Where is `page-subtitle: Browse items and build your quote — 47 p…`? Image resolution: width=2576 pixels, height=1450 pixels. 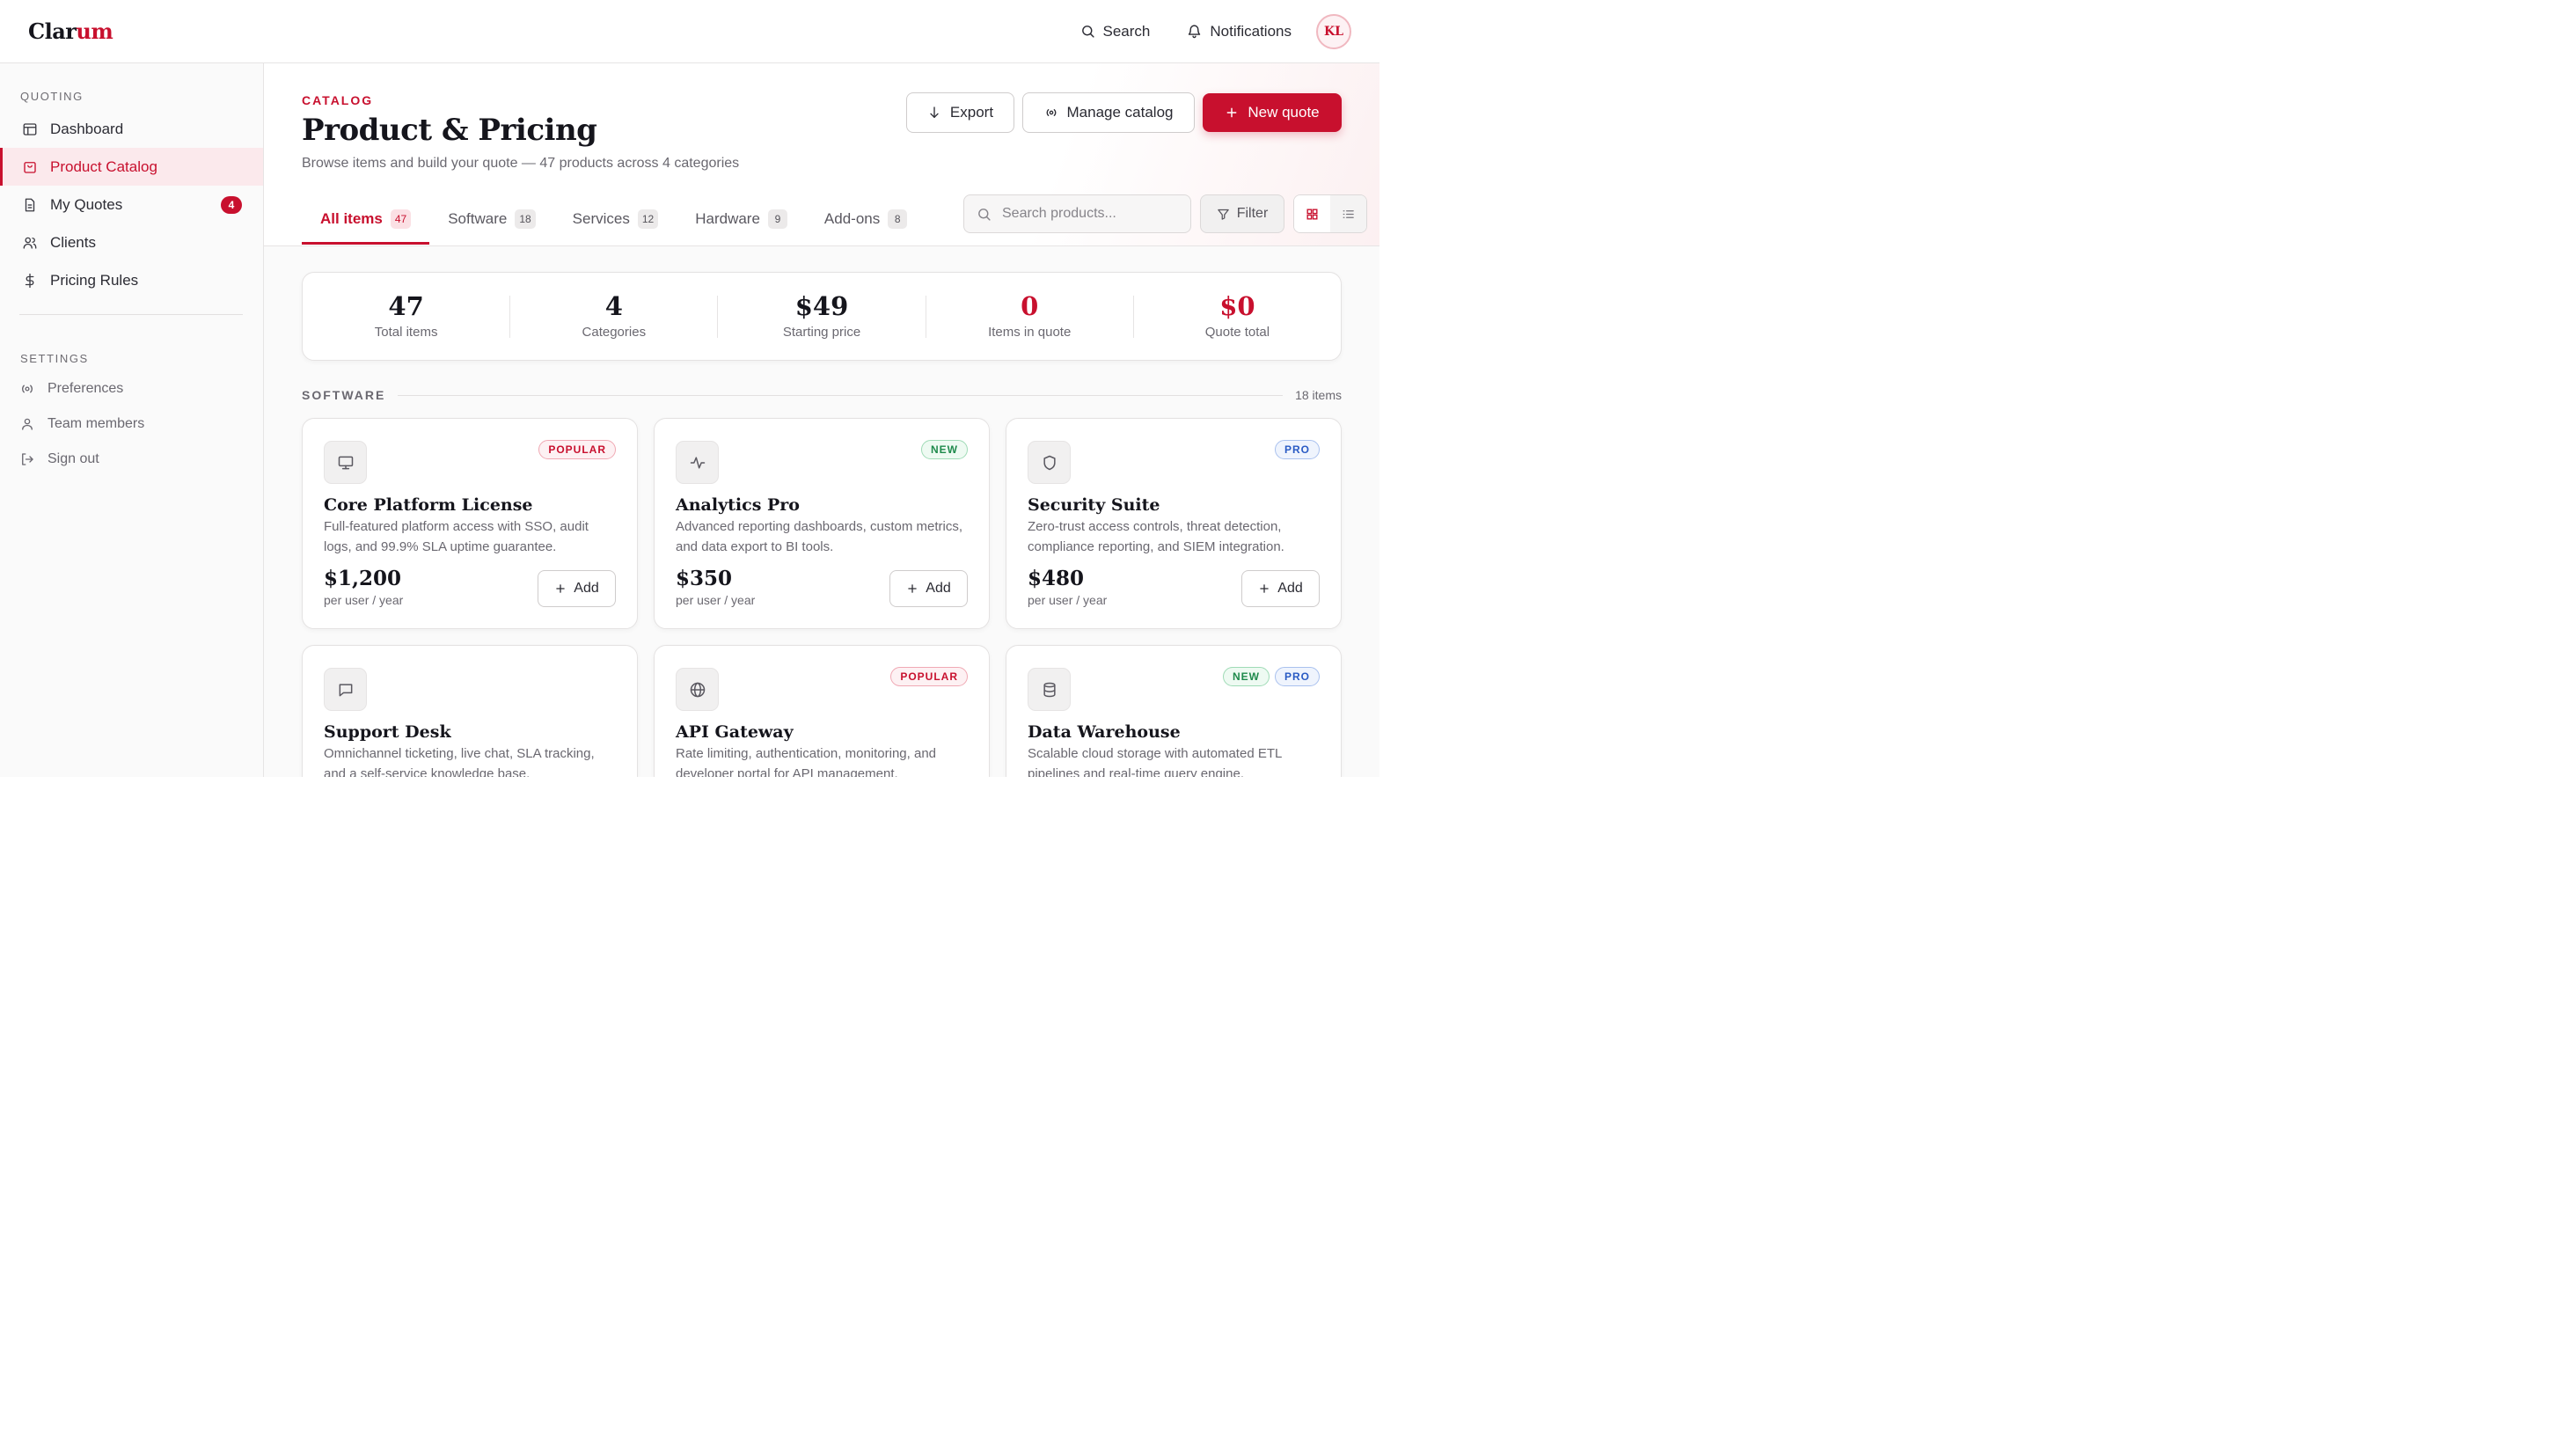
page-subtitle: Browse items and build your quote — 47 p… is located at coordinates (521, 163).